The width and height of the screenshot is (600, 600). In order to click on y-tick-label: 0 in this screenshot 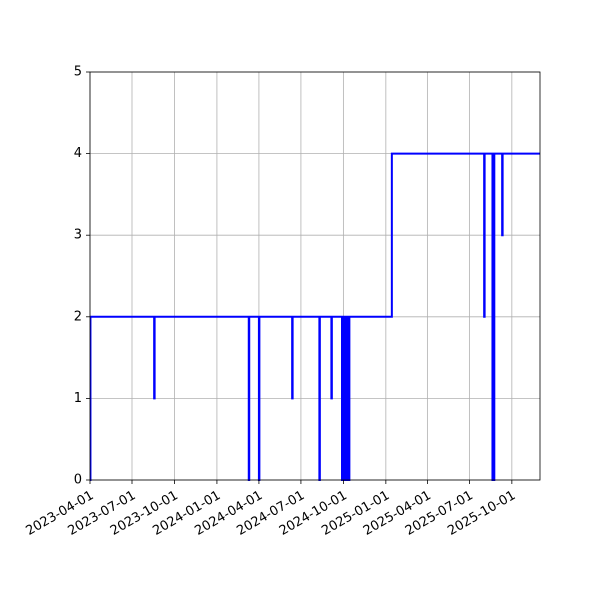, I will do `click(78, 480)`.